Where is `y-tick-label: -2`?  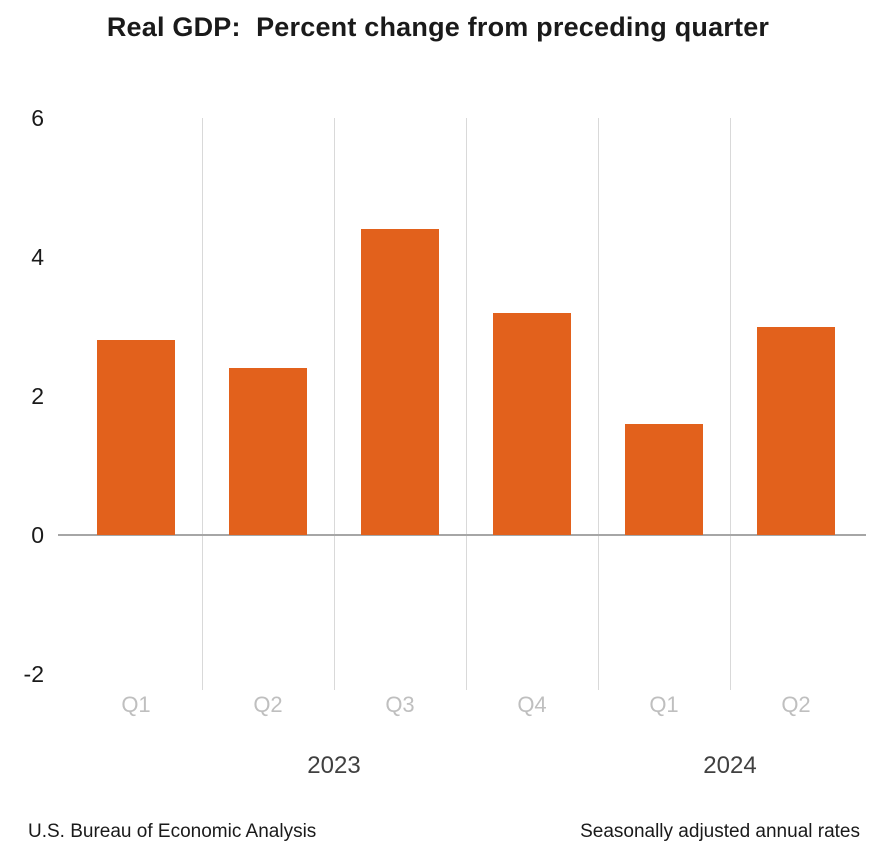
y-tick-label: -2 is located at coordinates (33, 674).